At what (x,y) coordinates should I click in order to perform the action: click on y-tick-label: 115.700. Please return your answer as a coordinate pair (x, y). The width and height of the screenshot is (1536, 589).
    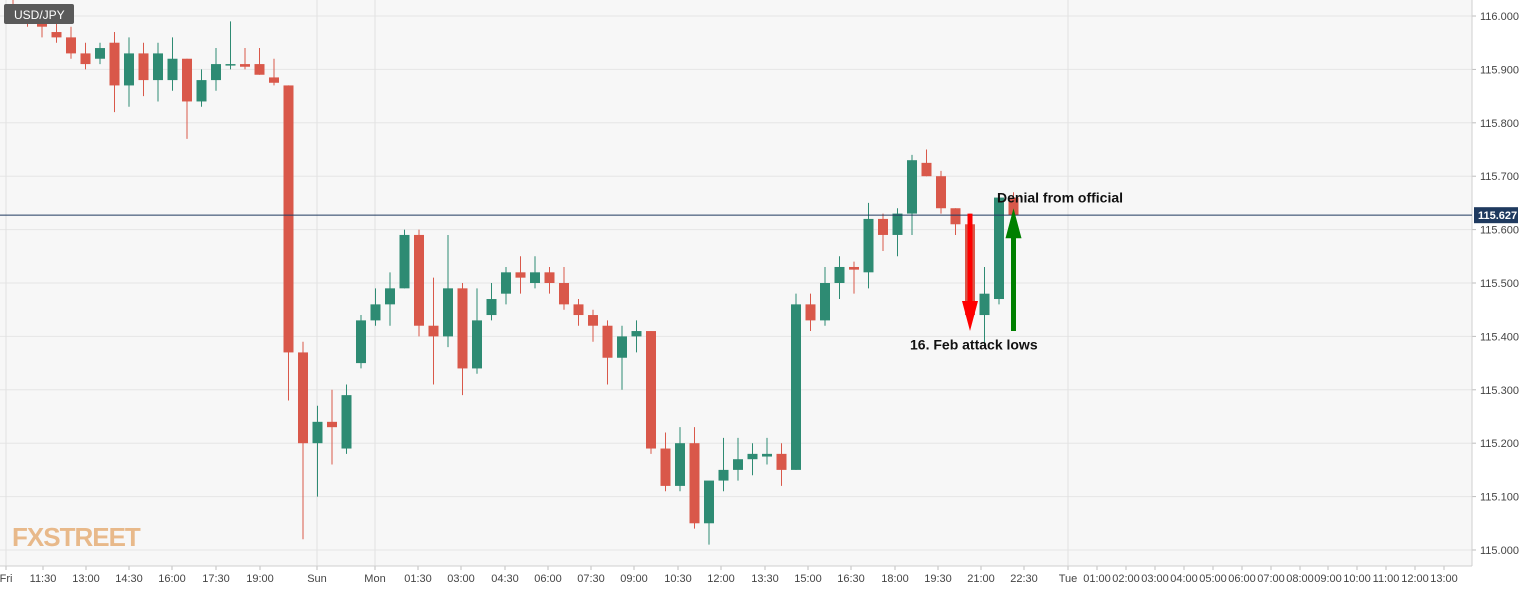
    Looking at the image, I should click on (1499, 177).